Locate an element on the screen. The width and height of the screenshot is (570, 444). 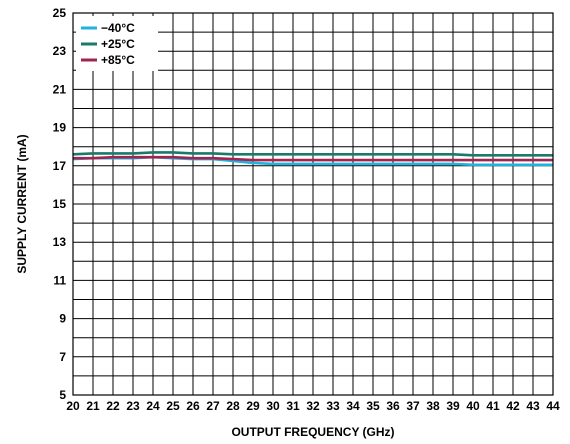
y-tick-labels: 5 7 9 11 13 15 17 19 21 23 25 is located at coordinates (60, 204).